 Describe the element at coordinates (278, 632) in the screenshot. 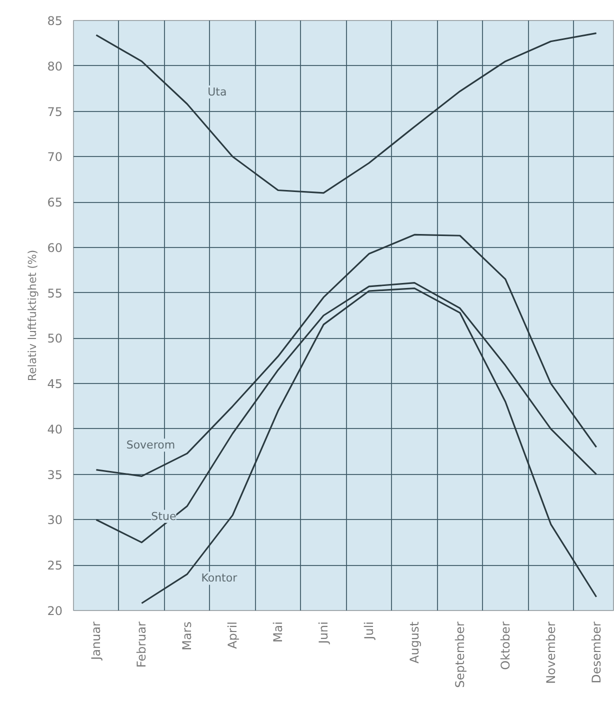

I see `x-tick-label: Mai` at that location.